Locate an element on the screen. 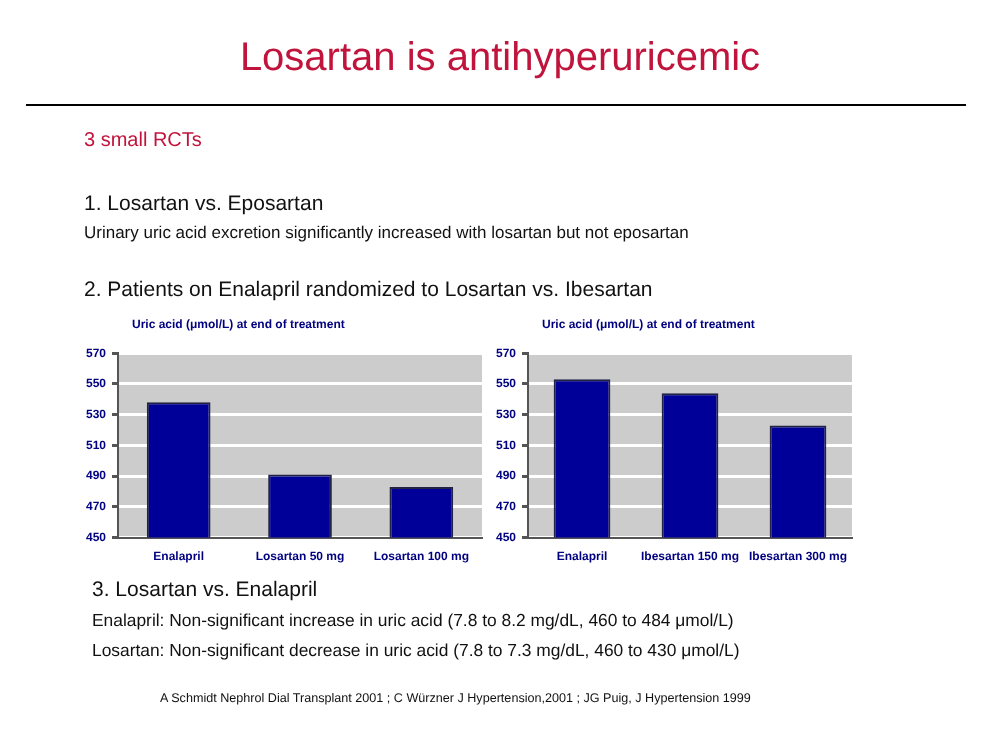 The height and width of the screenshot is (750, 1000). text: Urinary uric acid excretion significantly increased with losartan but not eposartan is located at coordinates (386, 232).